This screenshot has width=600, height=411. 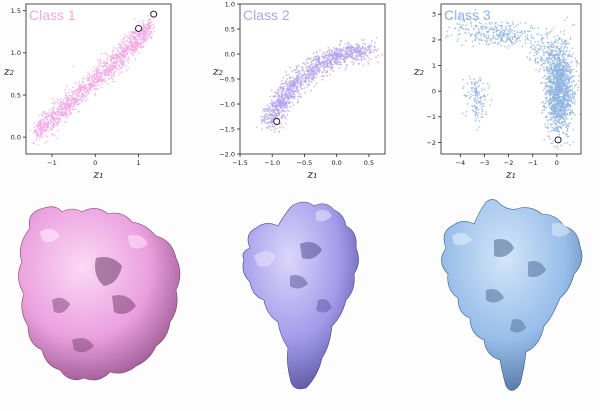 I want to click on x-tick-label: −4, so click(x=461, y=163).